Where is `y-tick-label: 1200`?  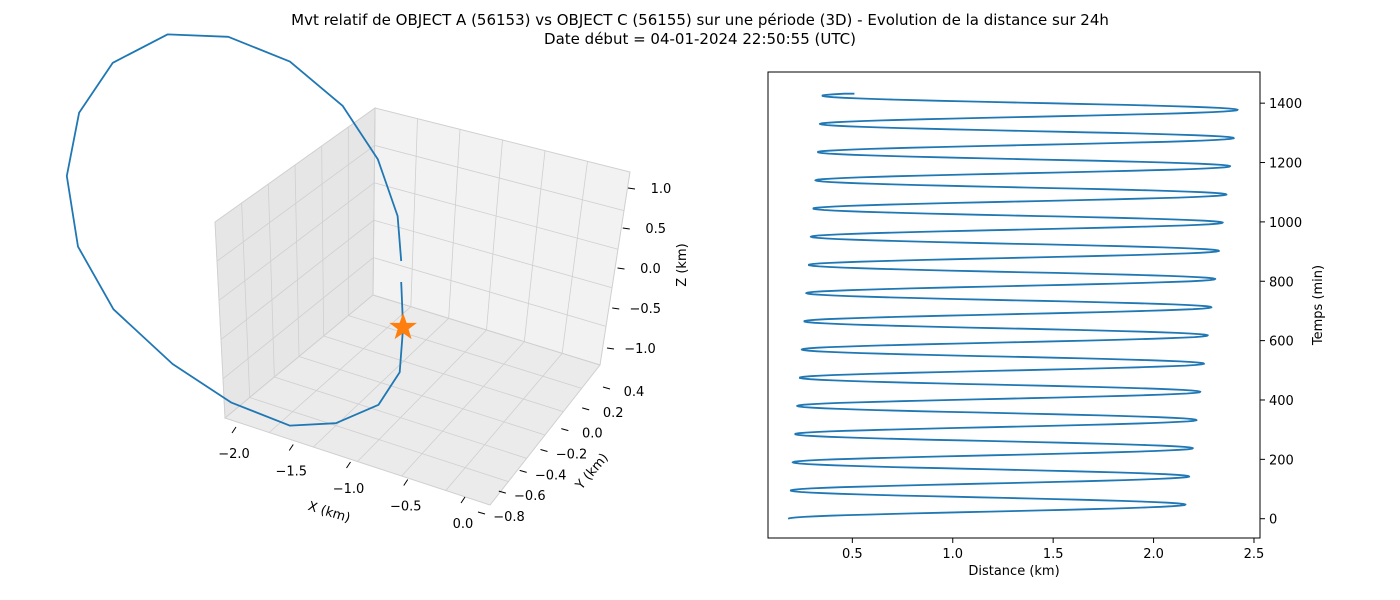
y-tick-label: 1200 is located at coordinates (1285, 164).